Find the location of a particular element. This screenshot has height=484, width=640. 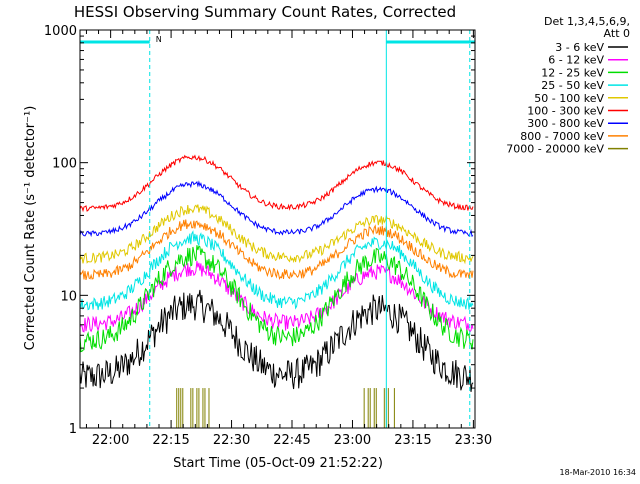

legend-label-8: 7000 - 20000 keV is located at coordinates (555, 149).